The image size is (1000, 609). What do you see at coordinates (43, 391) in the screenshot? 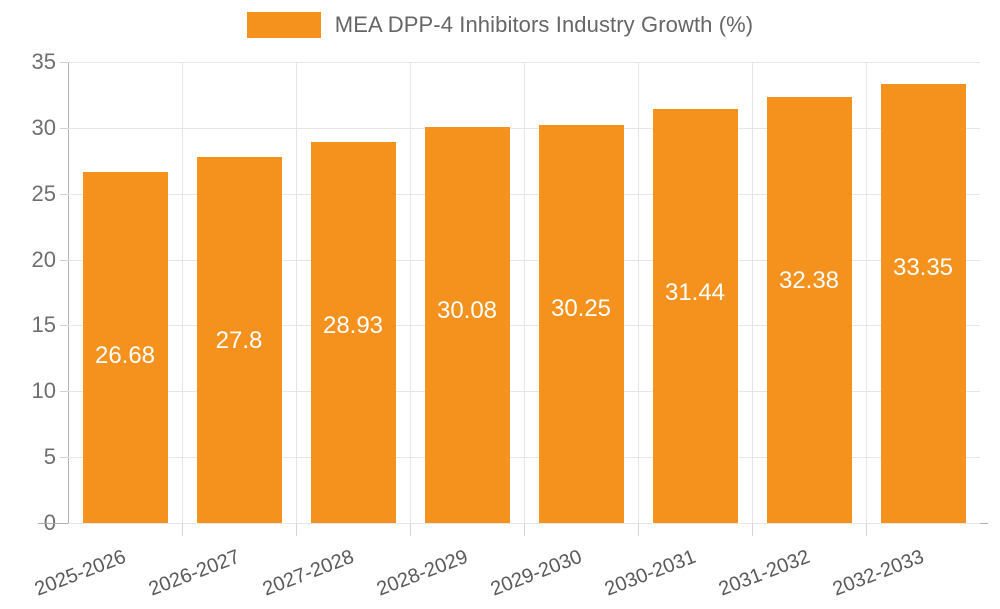
I see `y-axis-tick-label: 10` at bounding box center [43, 391].